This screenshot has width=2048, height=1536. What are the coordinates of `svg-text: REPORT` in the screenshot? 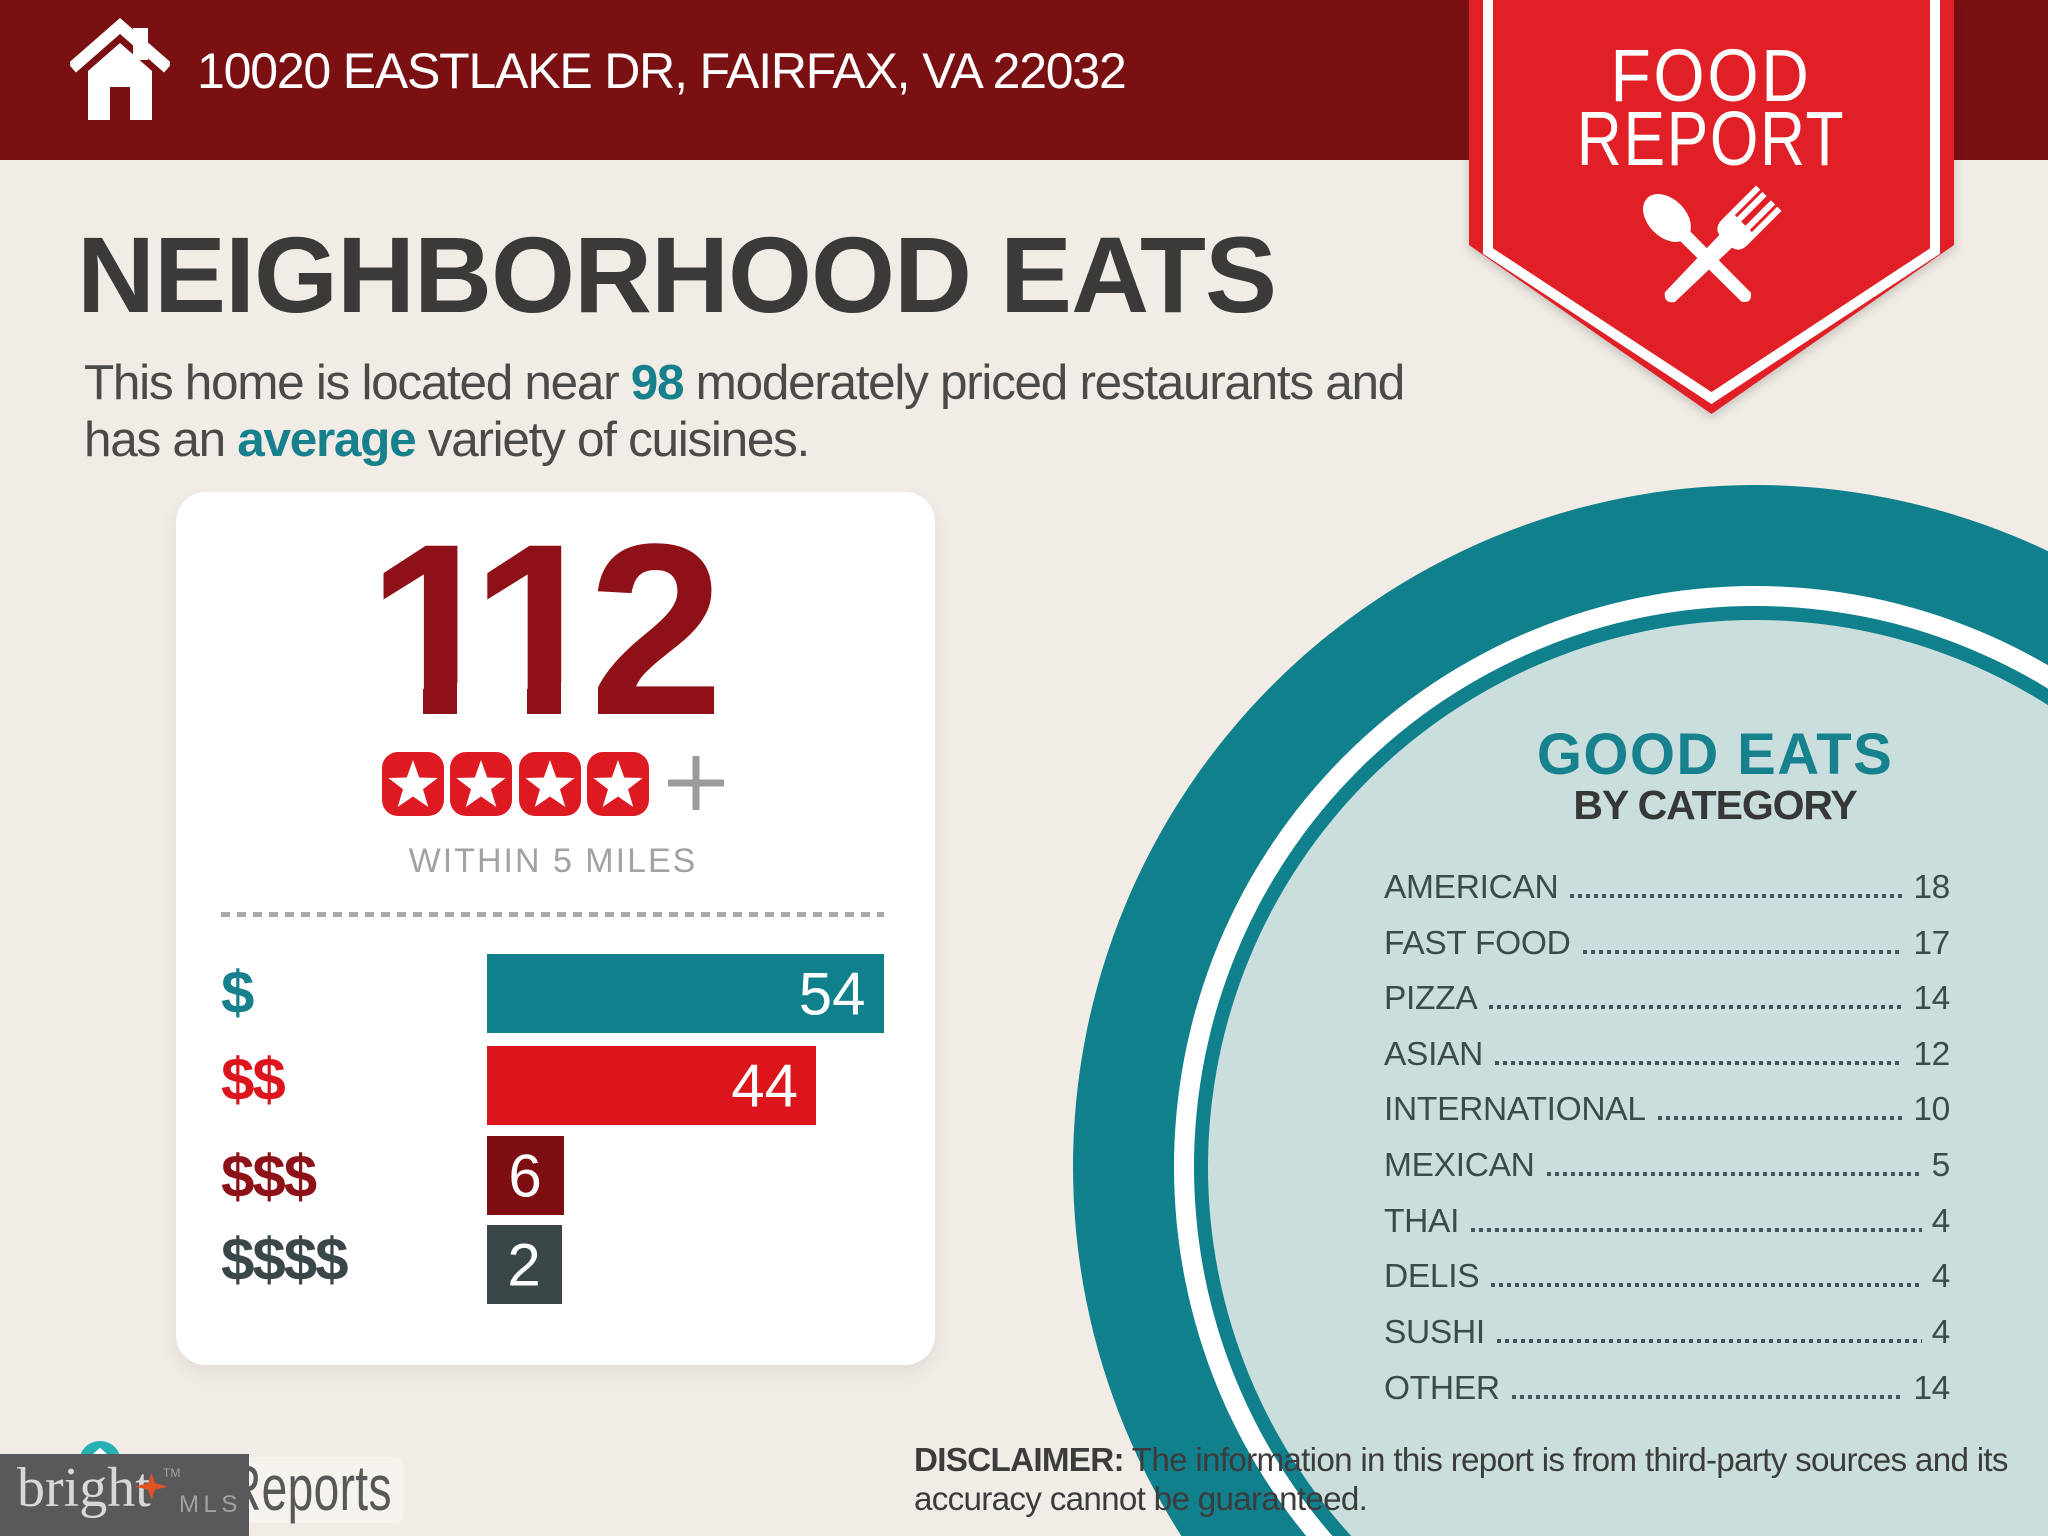 It's located at (1711, 139).